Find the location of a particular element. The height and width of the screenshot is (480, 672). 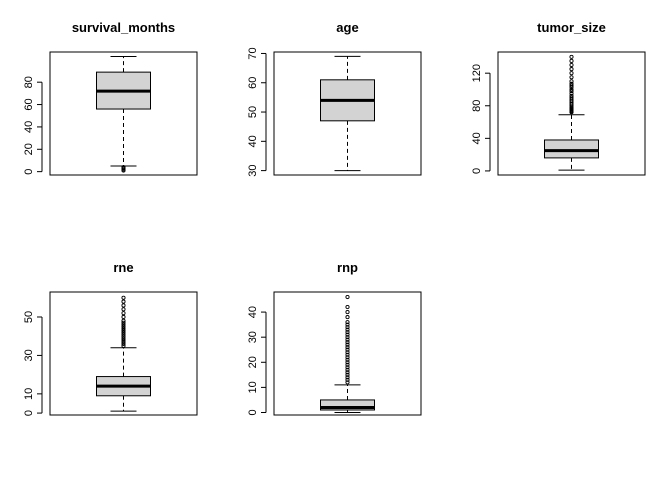

y-tick-label: 70 is located at coordinates (253, 53).